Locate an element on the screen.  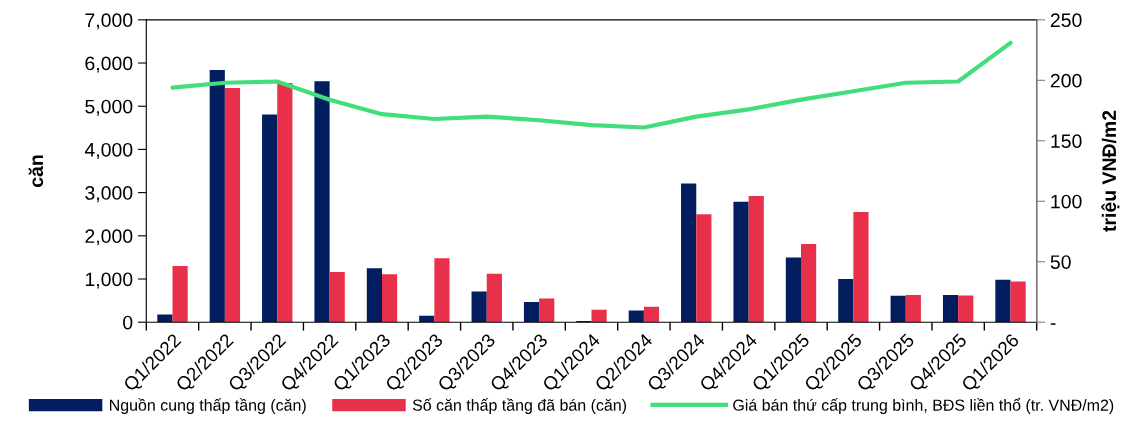
legend-label: Số căn thấp tầng đã bán (căn) is located at coordinates (519, 406).